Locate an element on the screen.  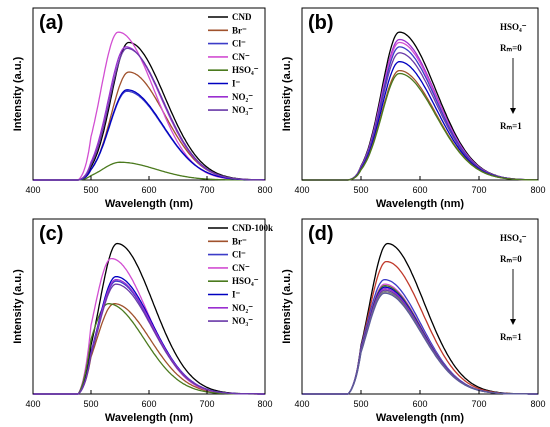
panel-label: (d) is located at coordinates (321, 234).